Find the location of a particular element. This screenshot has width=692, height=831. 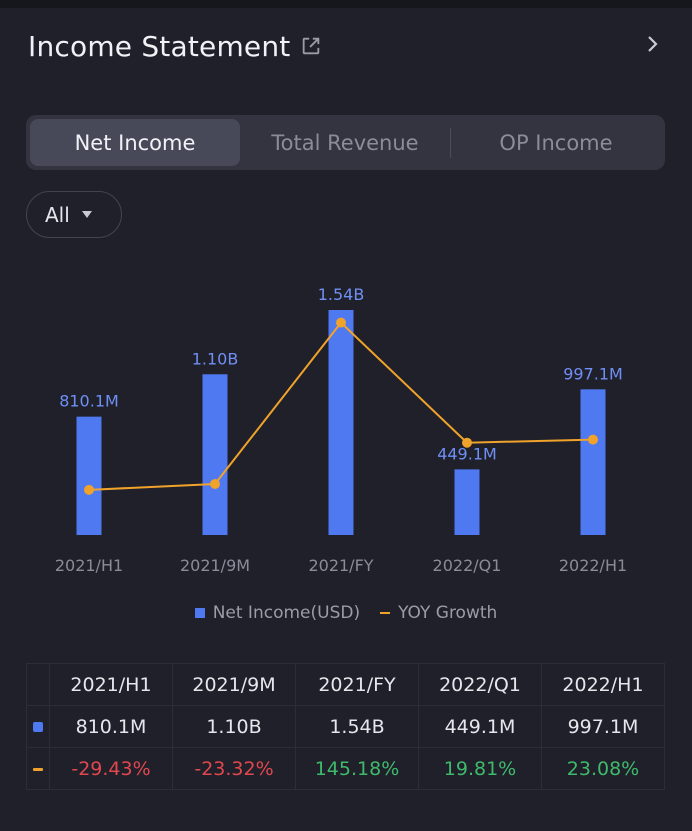

bar-2021/FY is located at coordinates (341, 422).